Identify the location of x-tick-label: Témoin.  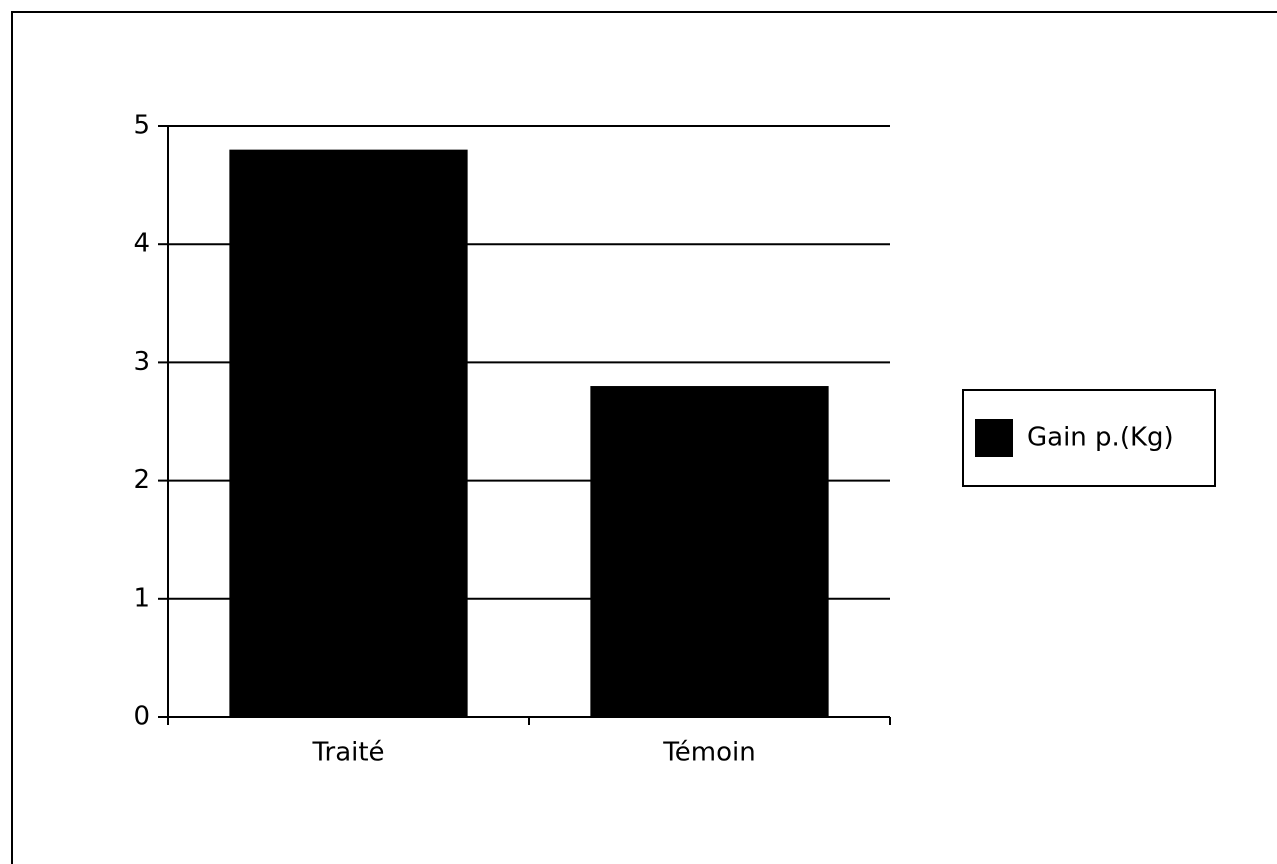
(708, 753).